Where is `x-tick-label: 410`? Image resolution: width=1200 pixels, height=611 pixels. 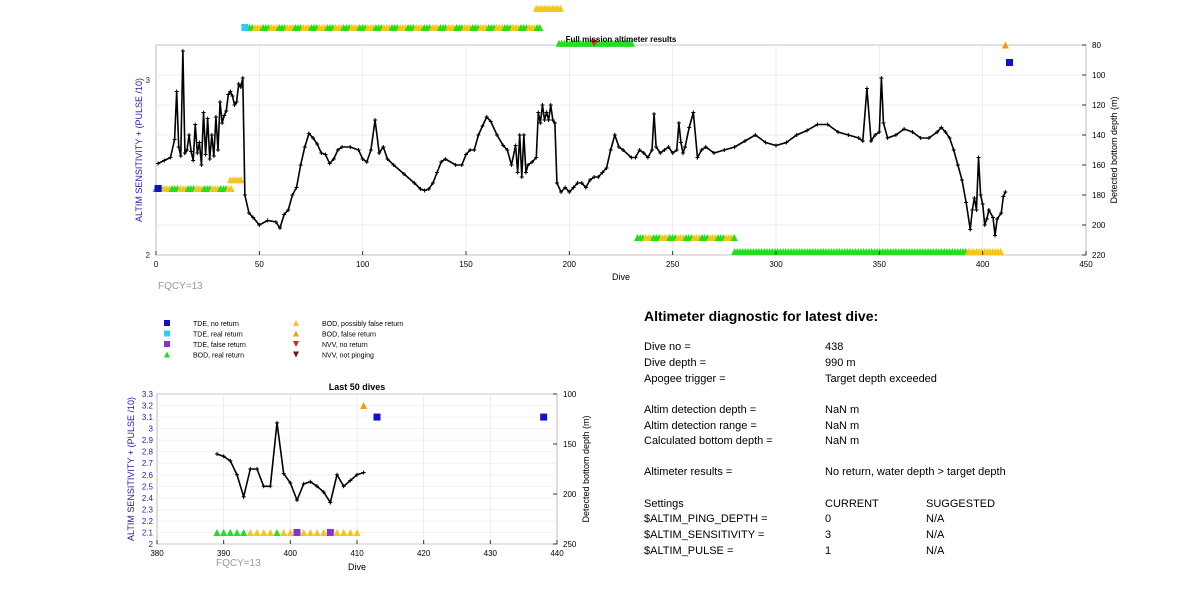
x-tick-label: 410 is located at coordinates (357, 553).